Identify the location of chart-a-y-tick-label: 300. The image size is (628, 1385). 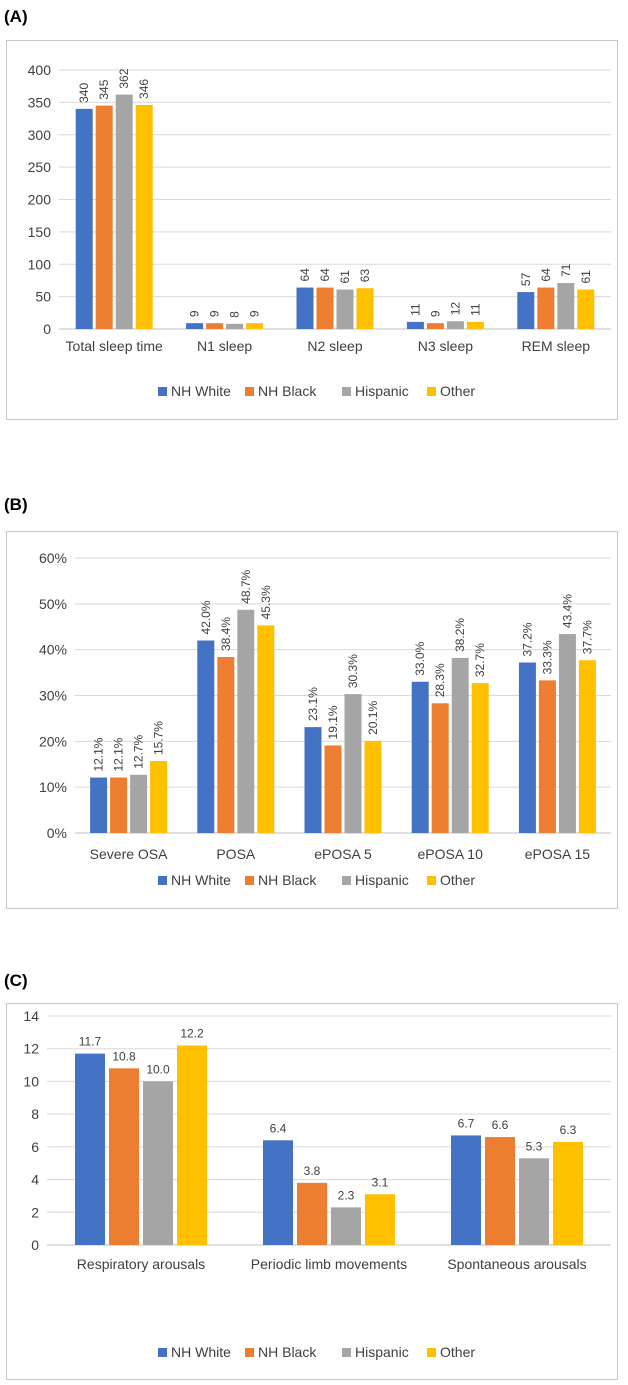
(40, 135).